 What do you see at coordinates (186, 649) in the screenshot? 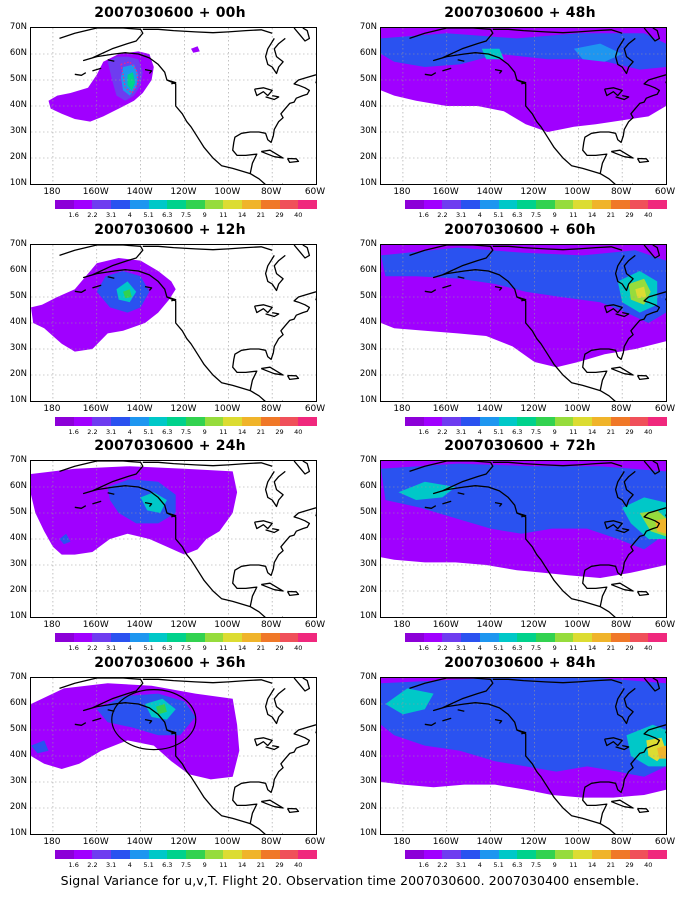
I see `colorbar-labels: 1.6 2.2 3.1 4 5.1 6.3 7.5 9 11 14 21 29 40` at bounding box center [186, 649].